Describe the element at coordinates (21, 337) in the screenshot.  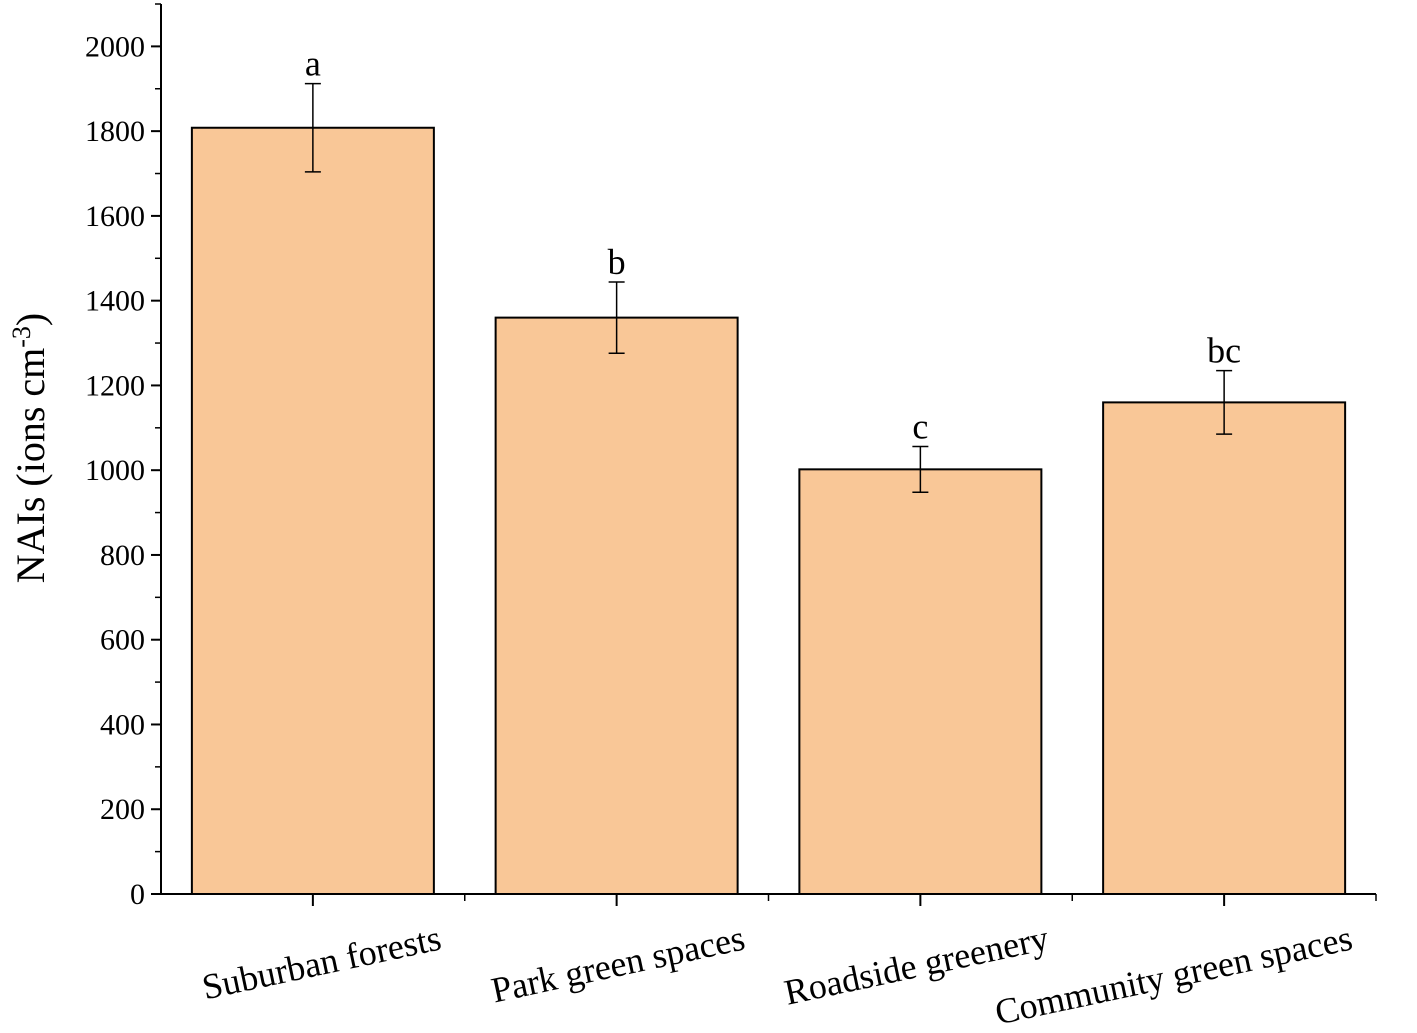
I see `y-axis-title-superscript: -3` at that location.